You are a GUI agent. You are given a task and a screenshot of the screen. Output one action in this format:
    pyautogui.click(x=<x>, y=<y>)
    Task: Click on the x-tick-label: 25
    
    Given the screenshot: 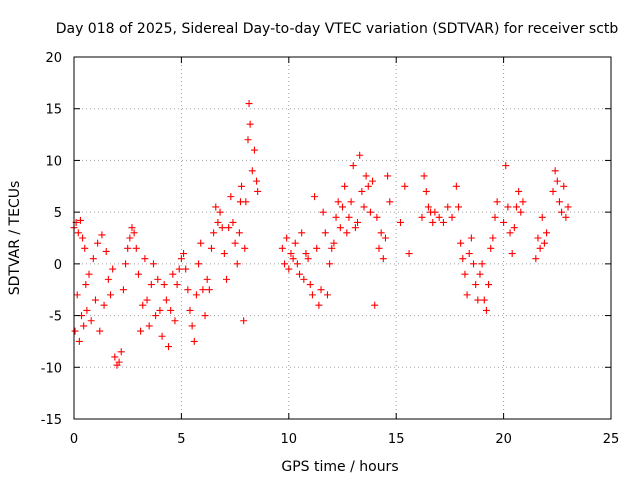 What is the action you would take?
    pyautogui.click(x=611, y=439)
    